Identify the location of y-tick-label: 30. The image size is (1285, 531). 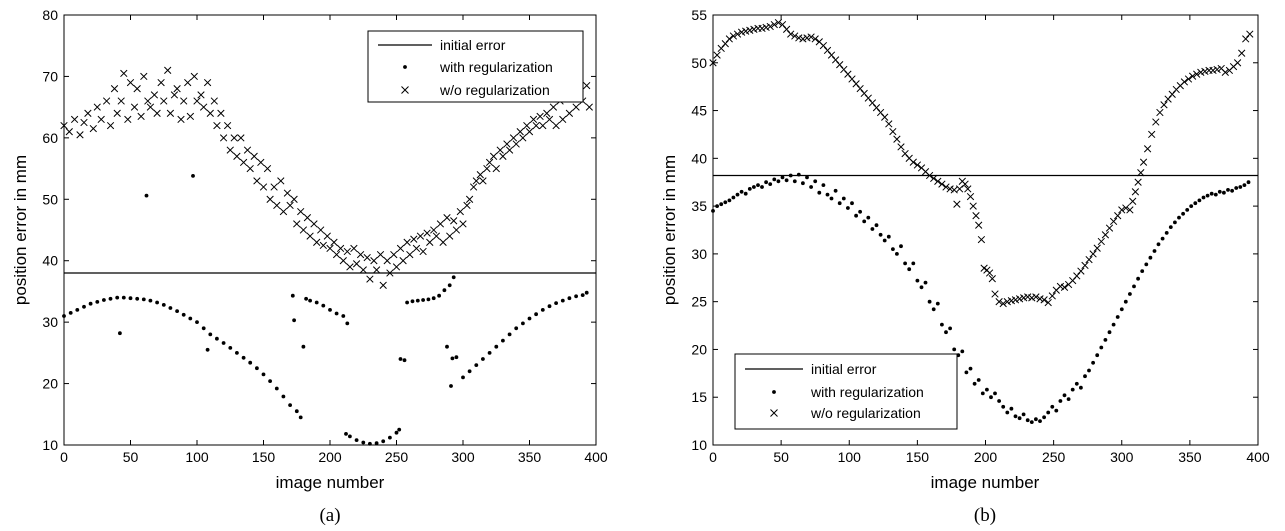
(50, 322).